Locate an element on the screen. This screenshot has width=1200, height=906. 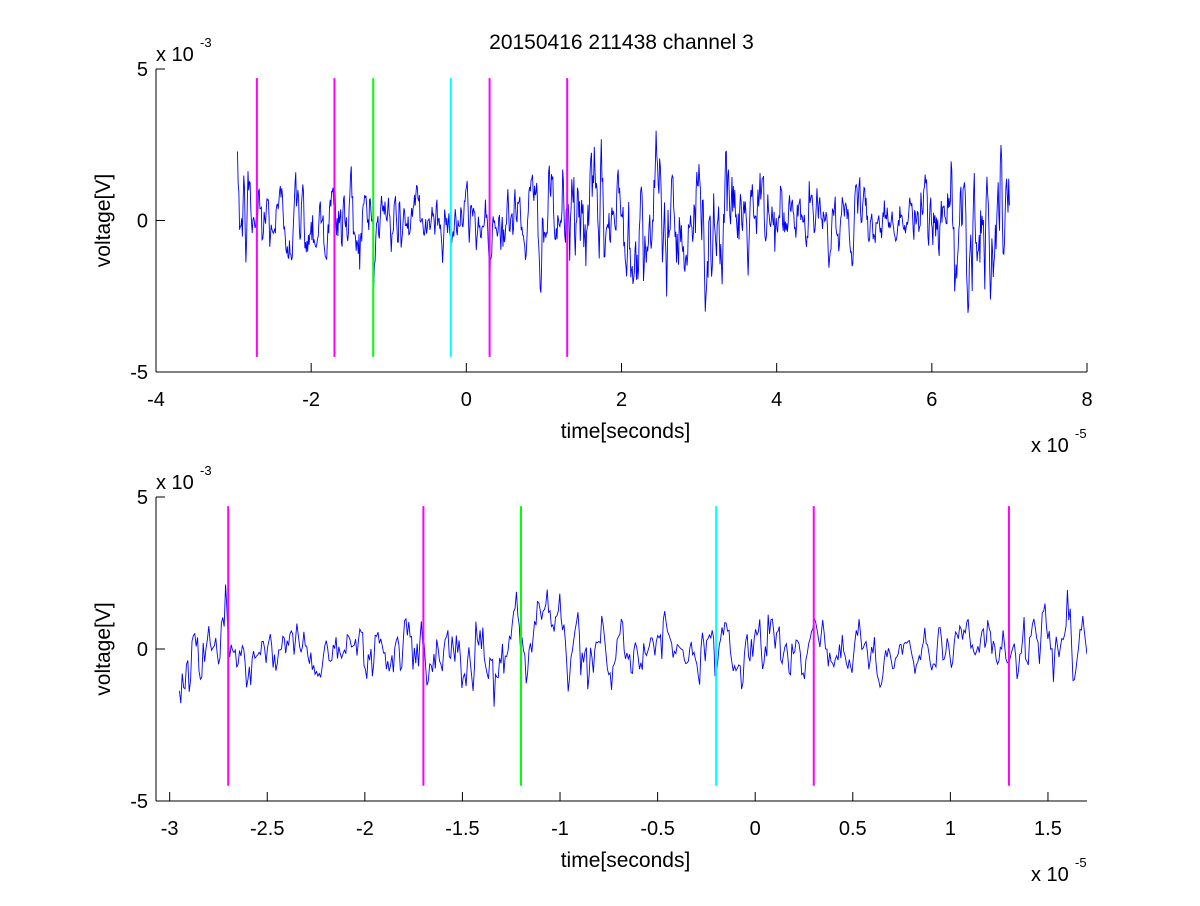
x-tick-label: 1.5 is located at coordinates (1048, 829).